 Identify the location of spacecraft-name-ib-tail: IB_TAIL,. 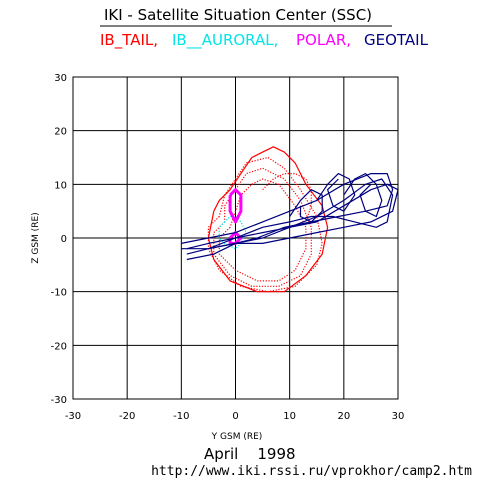
(129, 40).